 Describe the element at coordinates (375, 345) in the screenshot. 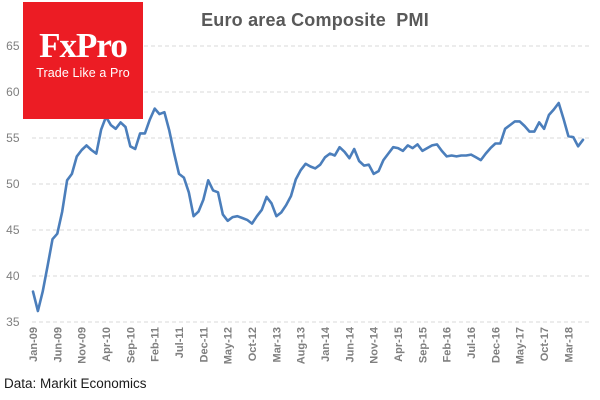

I see `x-axis-tick-Nov-14: Nov-14` at that location.